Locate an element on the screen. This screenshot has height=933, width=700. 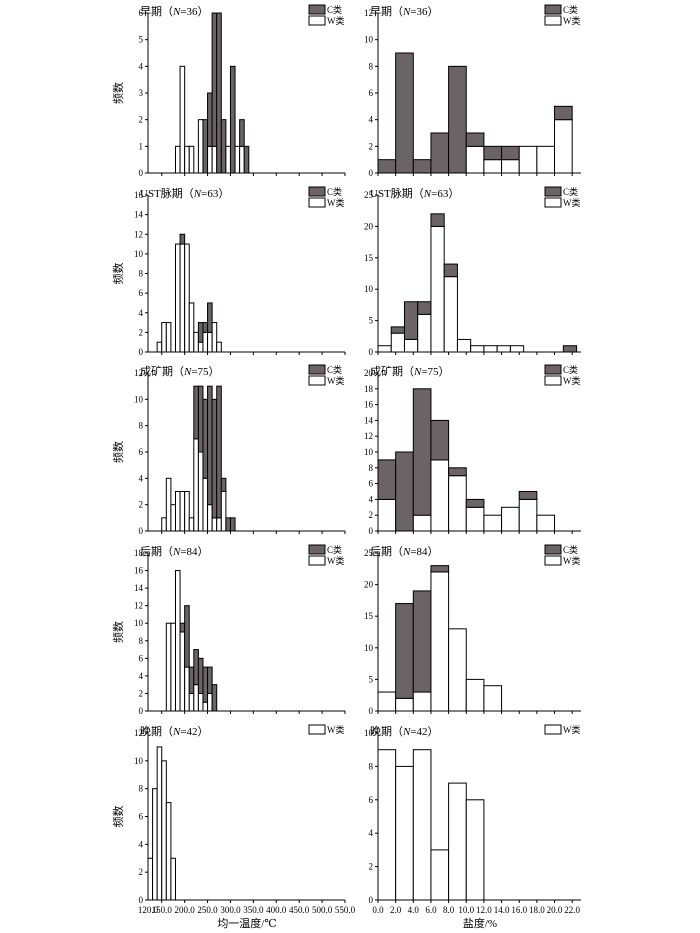
x-tick-label: 300.0 is located at coordinates (230, 910).